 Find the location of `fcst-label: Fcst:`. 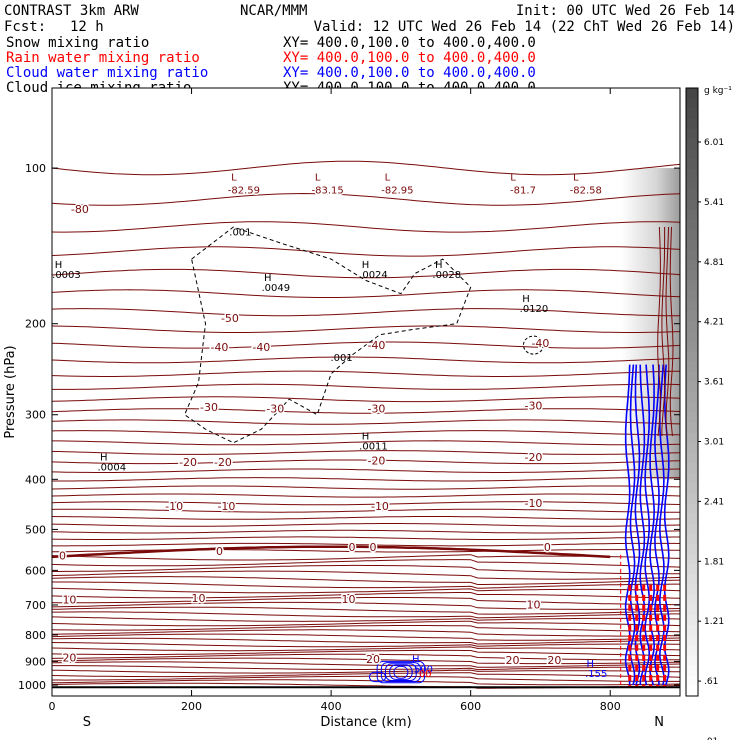

fcst-label: Fcst: is located at coordinates (25, 27).